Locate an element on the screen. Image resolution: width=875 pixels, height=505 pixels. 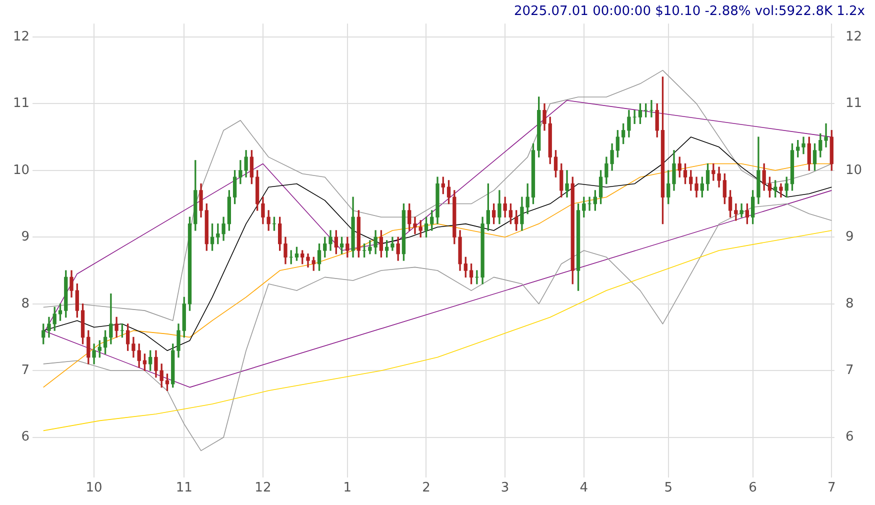
y2-tick-label: 10 is located at coordinates (853, 170).